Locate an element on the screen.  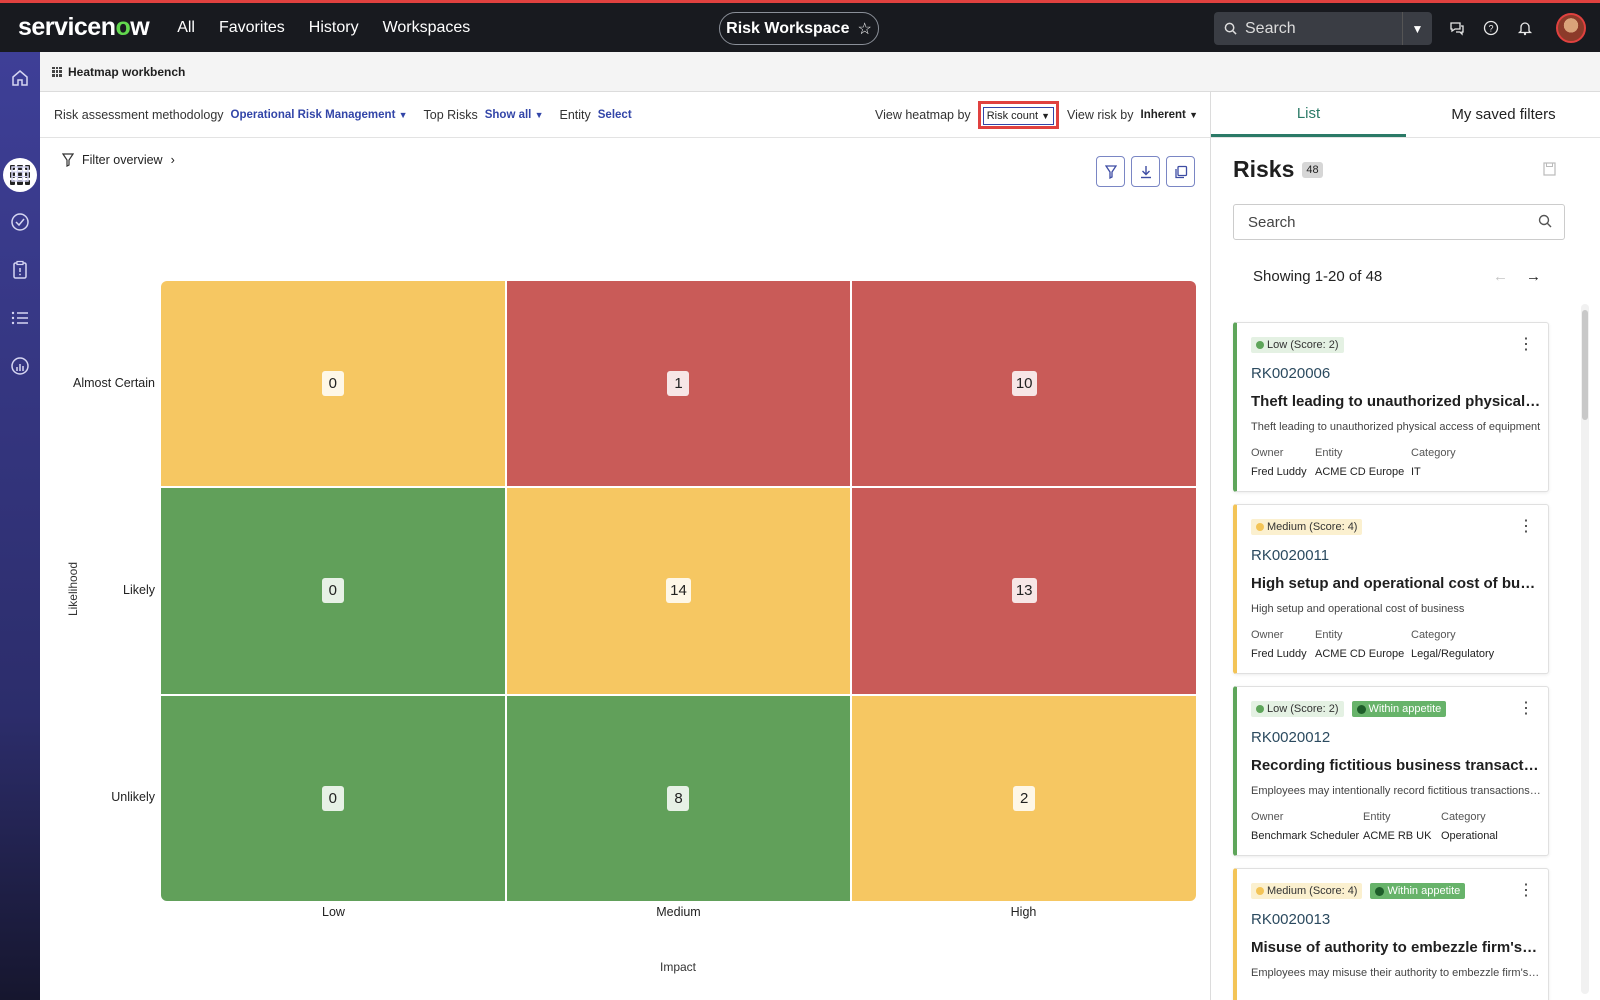
nav-history: History is located at coordinates (333, 27).